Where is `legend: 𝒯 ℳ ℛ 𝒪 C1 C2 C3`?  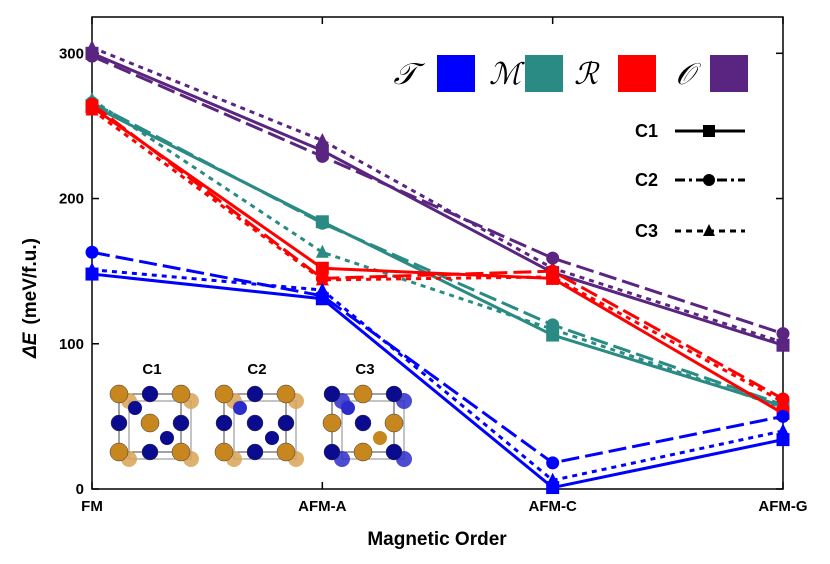 legend: 𝒯 ℳ ℛ 𝒪 C1 C2 C3 is located at coordinates (571, 148).